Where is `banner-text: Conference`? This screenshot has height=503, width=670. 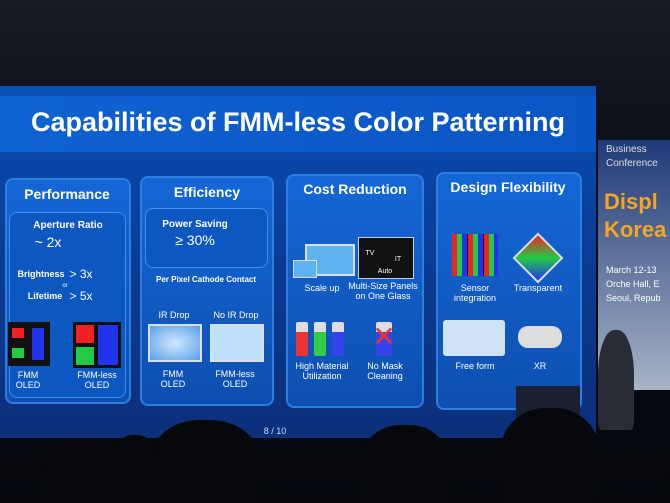 banner-text: Conference is located at coordinates (632, 163).